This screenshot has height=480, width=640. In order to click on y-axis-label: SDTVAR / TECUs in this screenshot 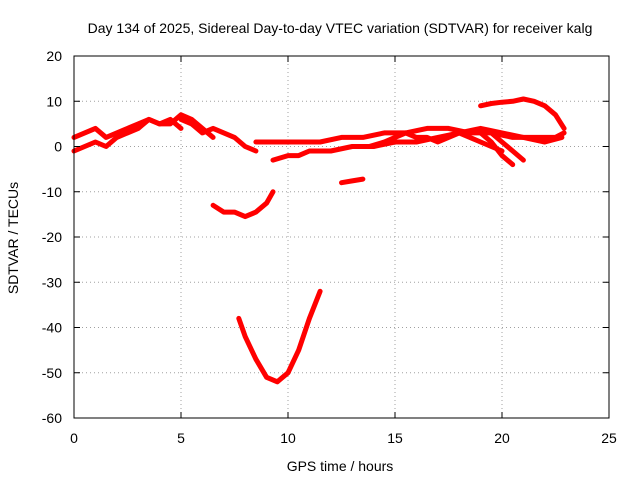, I will do `click(13, 238)`.